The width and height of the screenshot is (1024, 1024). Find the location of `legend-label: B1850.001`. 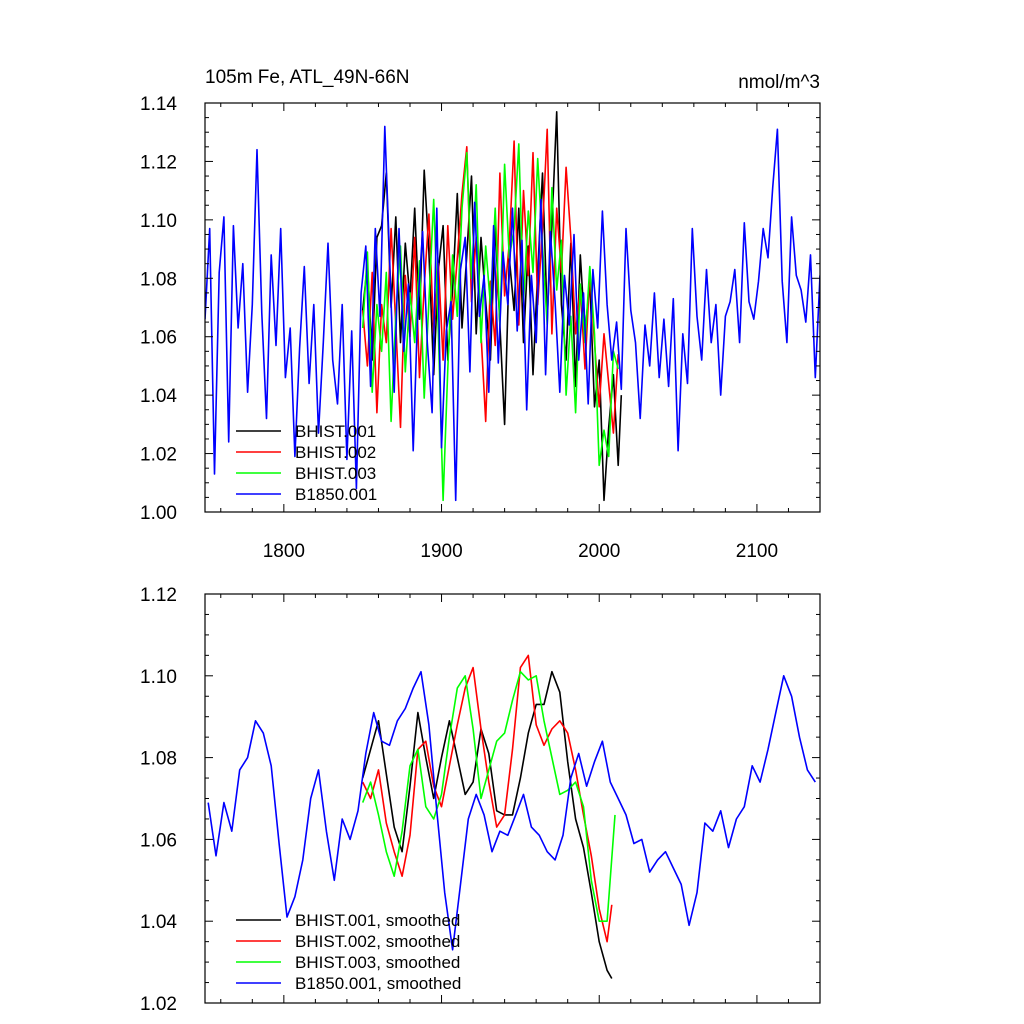

legend-label: B1850.001 is located at coordinates (336, 494).